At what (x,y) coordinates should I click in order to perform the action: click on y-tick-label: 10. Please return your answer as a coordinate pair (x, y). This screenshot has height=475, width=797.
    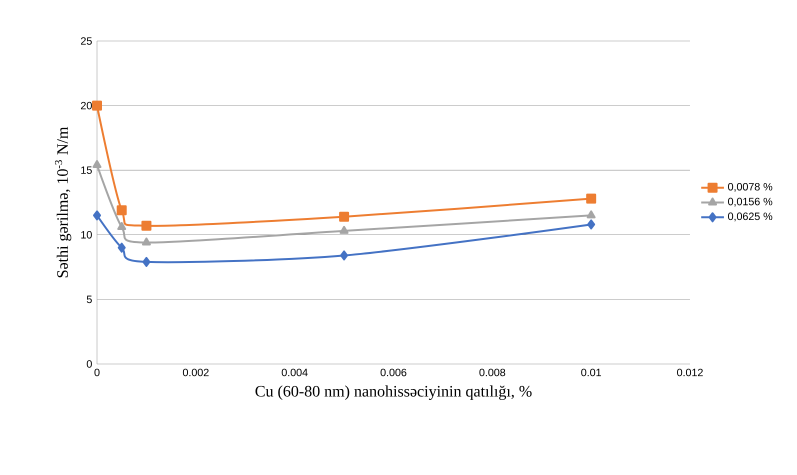
    Looking at the image, I should click on (86, 235).